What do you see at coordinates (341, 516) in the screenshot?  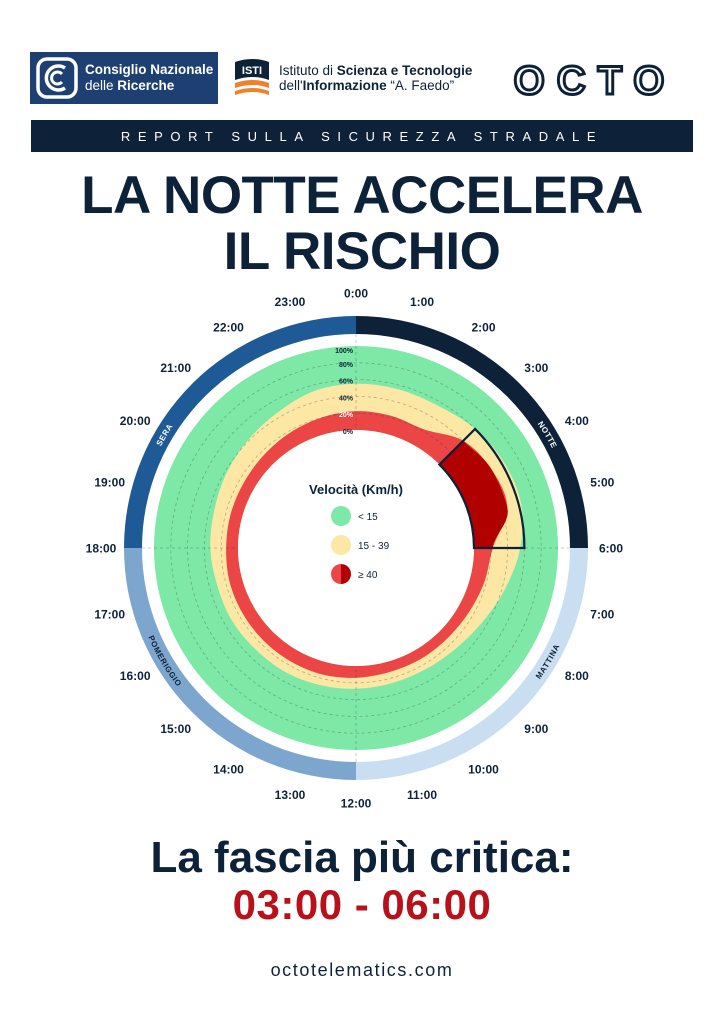 I see `legend-swatch-green` at bounding box center [341, 516].